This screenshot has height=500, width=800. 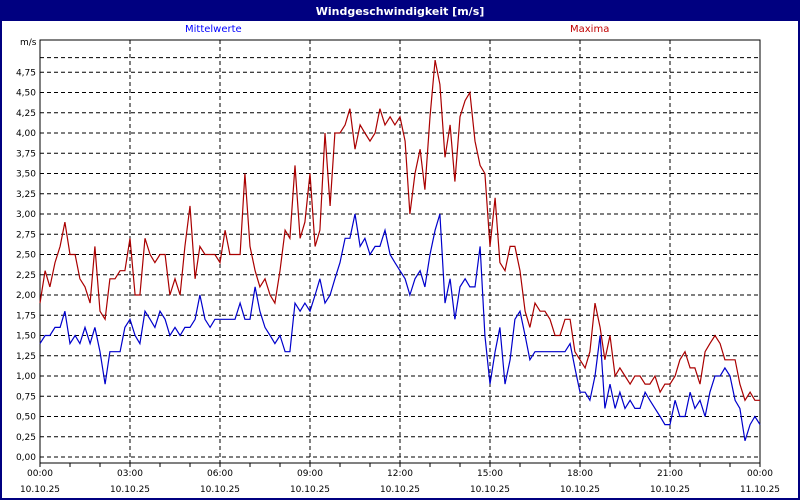 What do you see at coordinates (310, 474) in the screenshot?
I see `x-tick-time: 09:00` at bounding box center [310, 474].